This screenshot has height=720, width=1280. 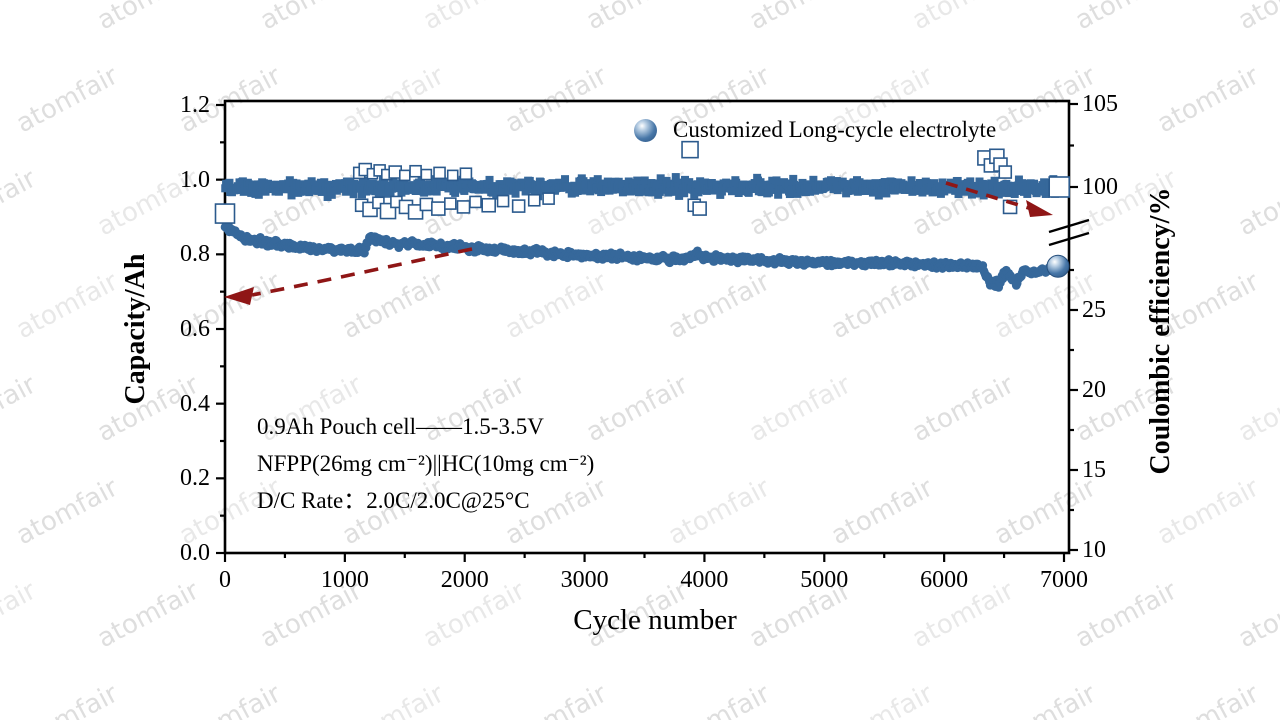 What do you see at coordinates (195, 403) in the screenshot?
I see `y-left-tick-label: 0.4` at bounding box center [195, 403].